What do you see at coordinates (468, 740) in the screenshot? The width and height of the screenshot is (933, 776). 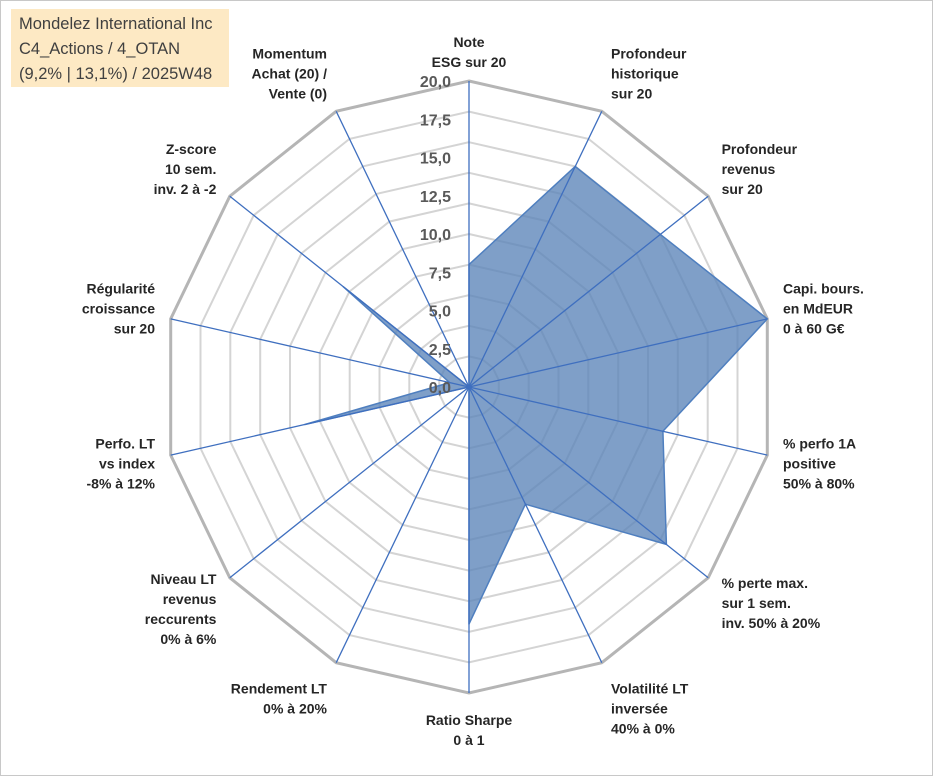 I see `axis-label-line: 0 à 1` at bounding box center [468, 740].